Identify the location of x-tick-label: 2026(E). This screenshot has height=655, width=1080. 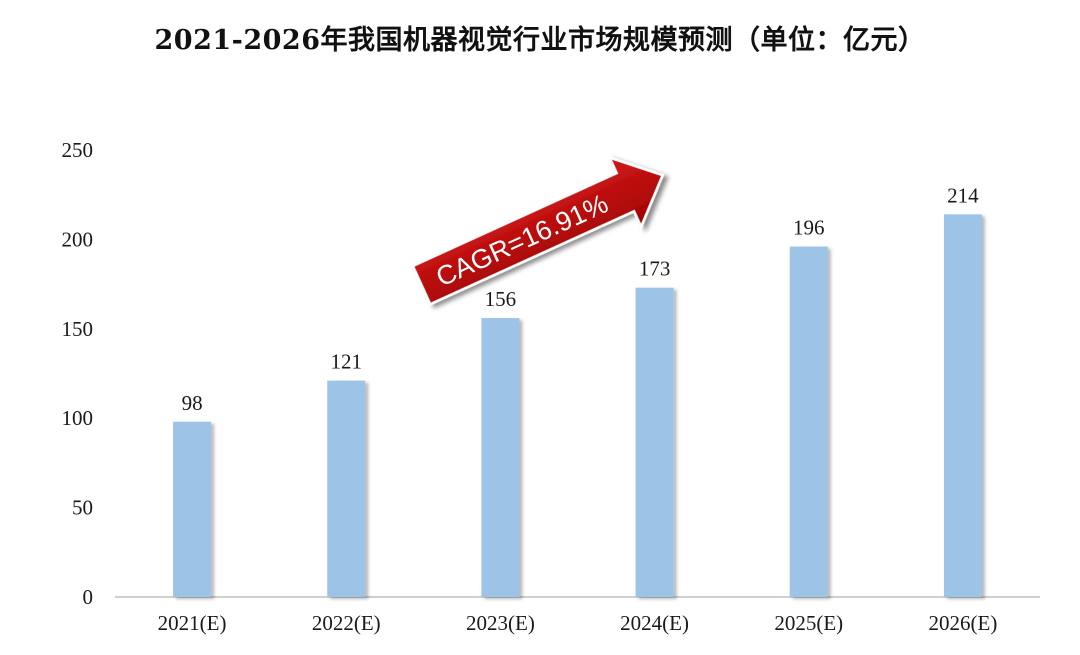
(963, 623).